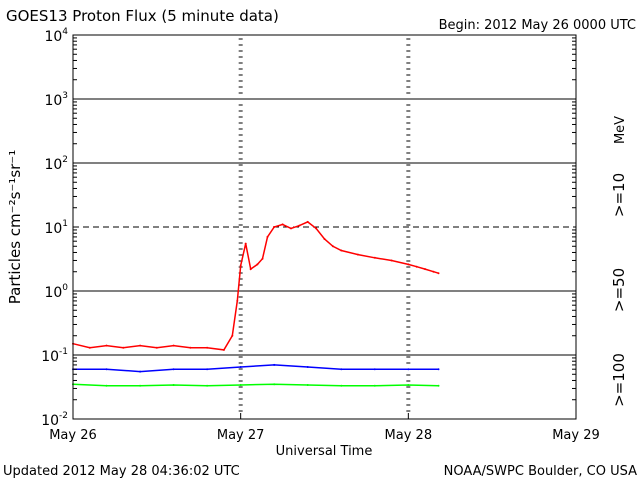 The width and height of the screenshot is (640, 480). I want to click on x-axis-label: Universal Time, so click(324, 451).